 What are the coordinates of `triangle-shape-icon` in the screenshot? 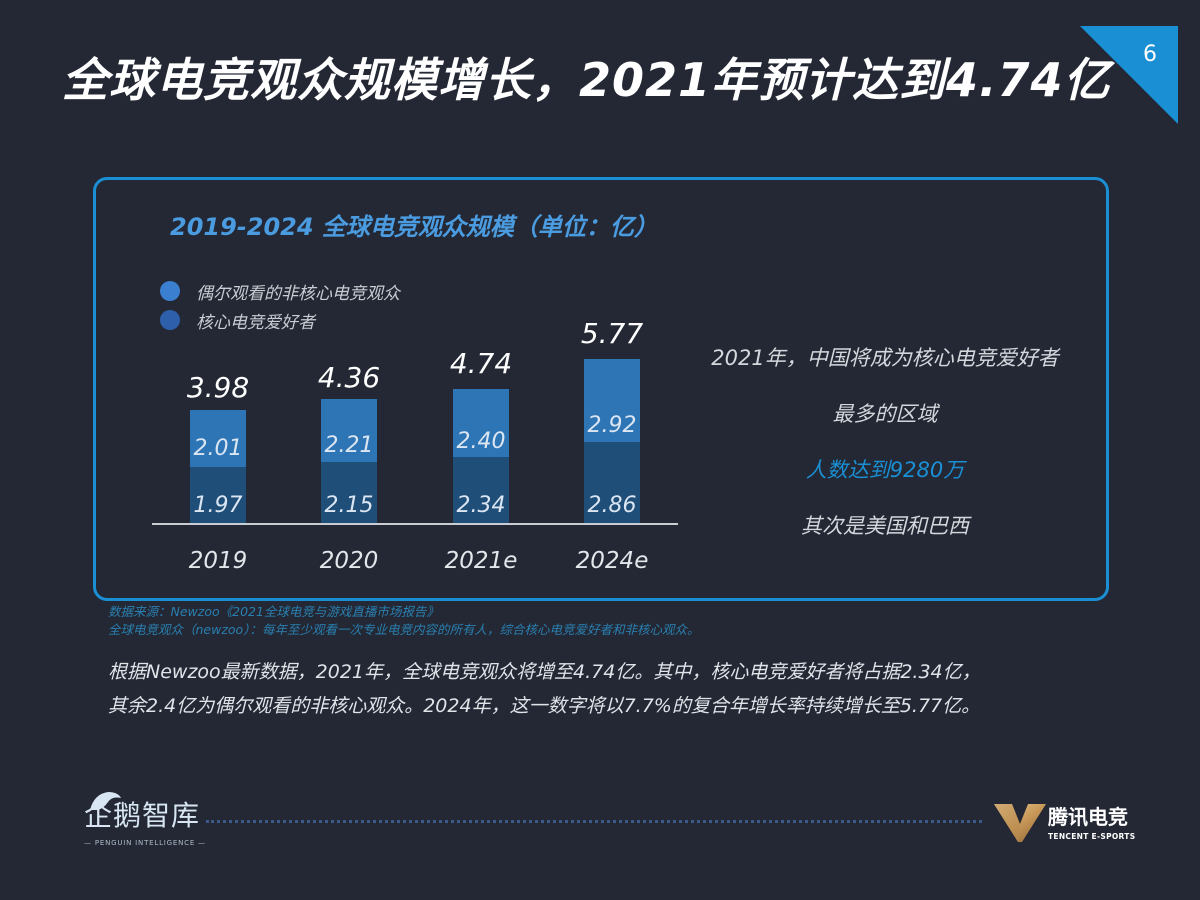 It's located at (1129, 75).